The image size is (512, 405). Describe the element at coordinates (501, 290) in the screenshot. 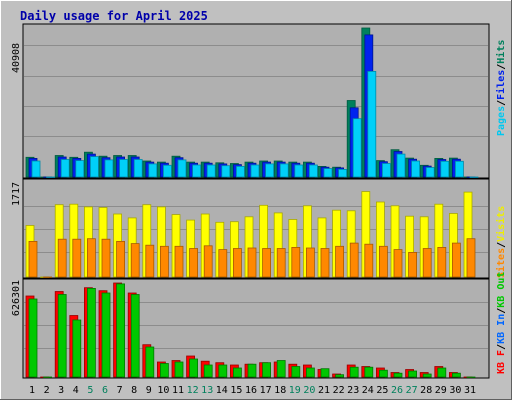

I see `legend-kbout: KB Out` at that location.